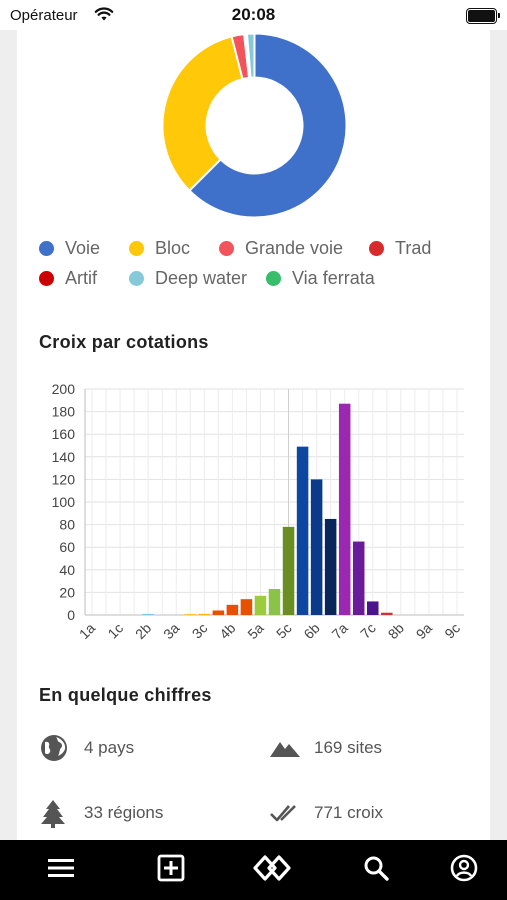  I want to click on search-button, so click(376, 870).